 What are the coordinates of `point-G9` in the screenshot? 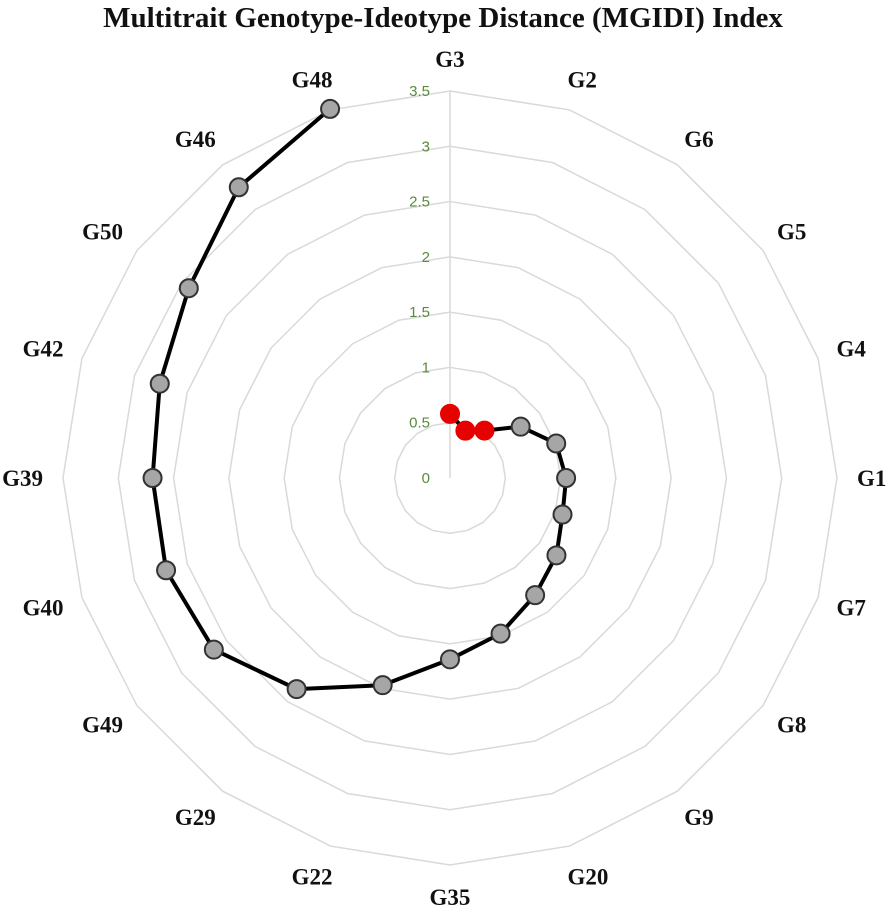 It's located at (535, 595).